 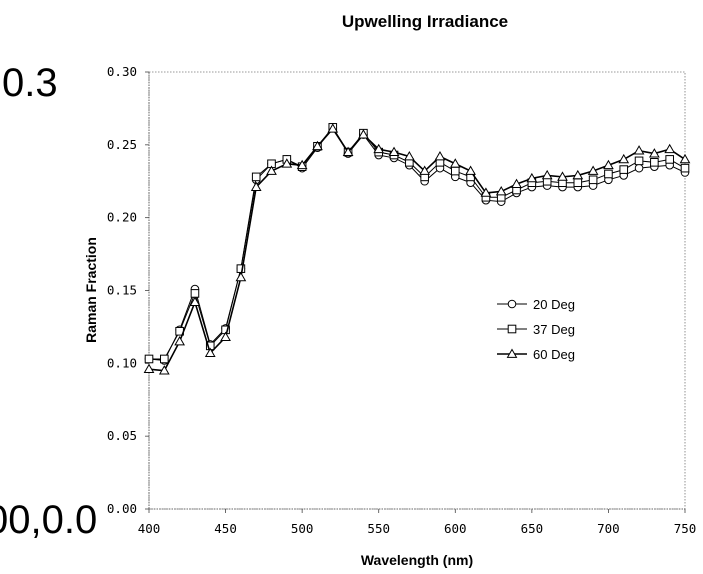 What do you see at coordinates (225, 528) in the screenshot?
I see `x-tick-label: 450` at bounding box center [225, 528].